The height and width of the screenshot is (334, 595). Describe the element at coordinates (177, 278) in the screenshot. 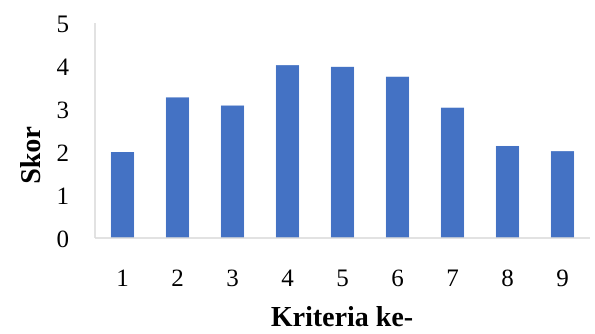

I see `x-tick-label: 2` at that location.